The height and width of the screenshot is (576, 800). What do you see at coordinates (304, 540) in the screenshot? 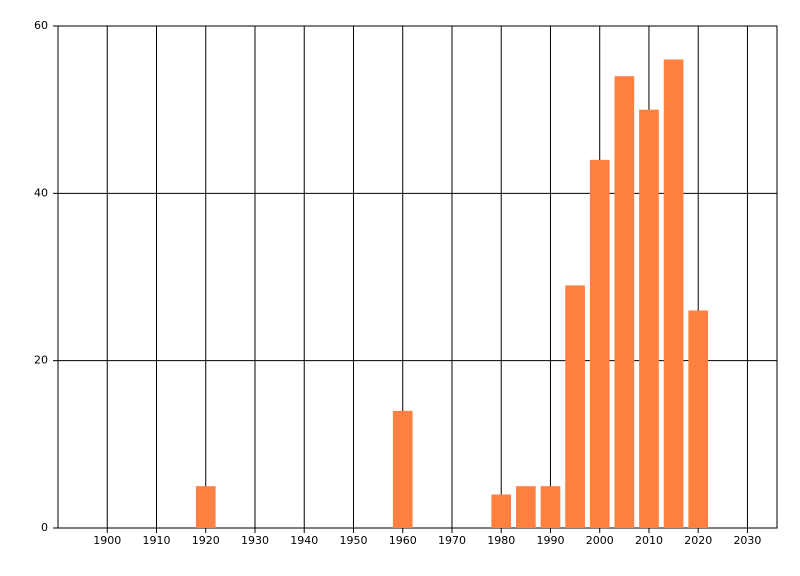
I see `x-tick-label: 1940` at bounding box center [304, 540].